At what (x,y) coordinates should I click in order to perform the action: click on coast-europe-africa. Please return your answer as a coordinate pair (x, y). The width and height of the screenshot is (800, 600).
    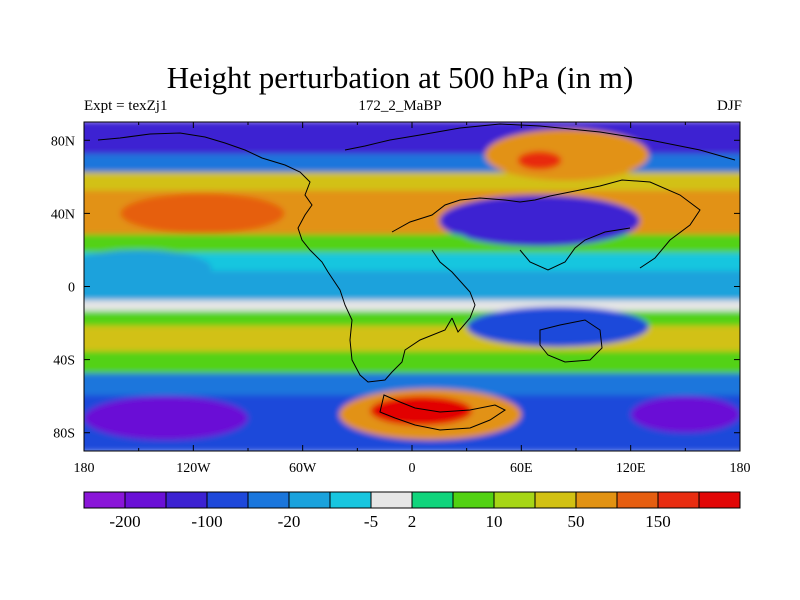
    Looking at the image, I should click on (546, 224).